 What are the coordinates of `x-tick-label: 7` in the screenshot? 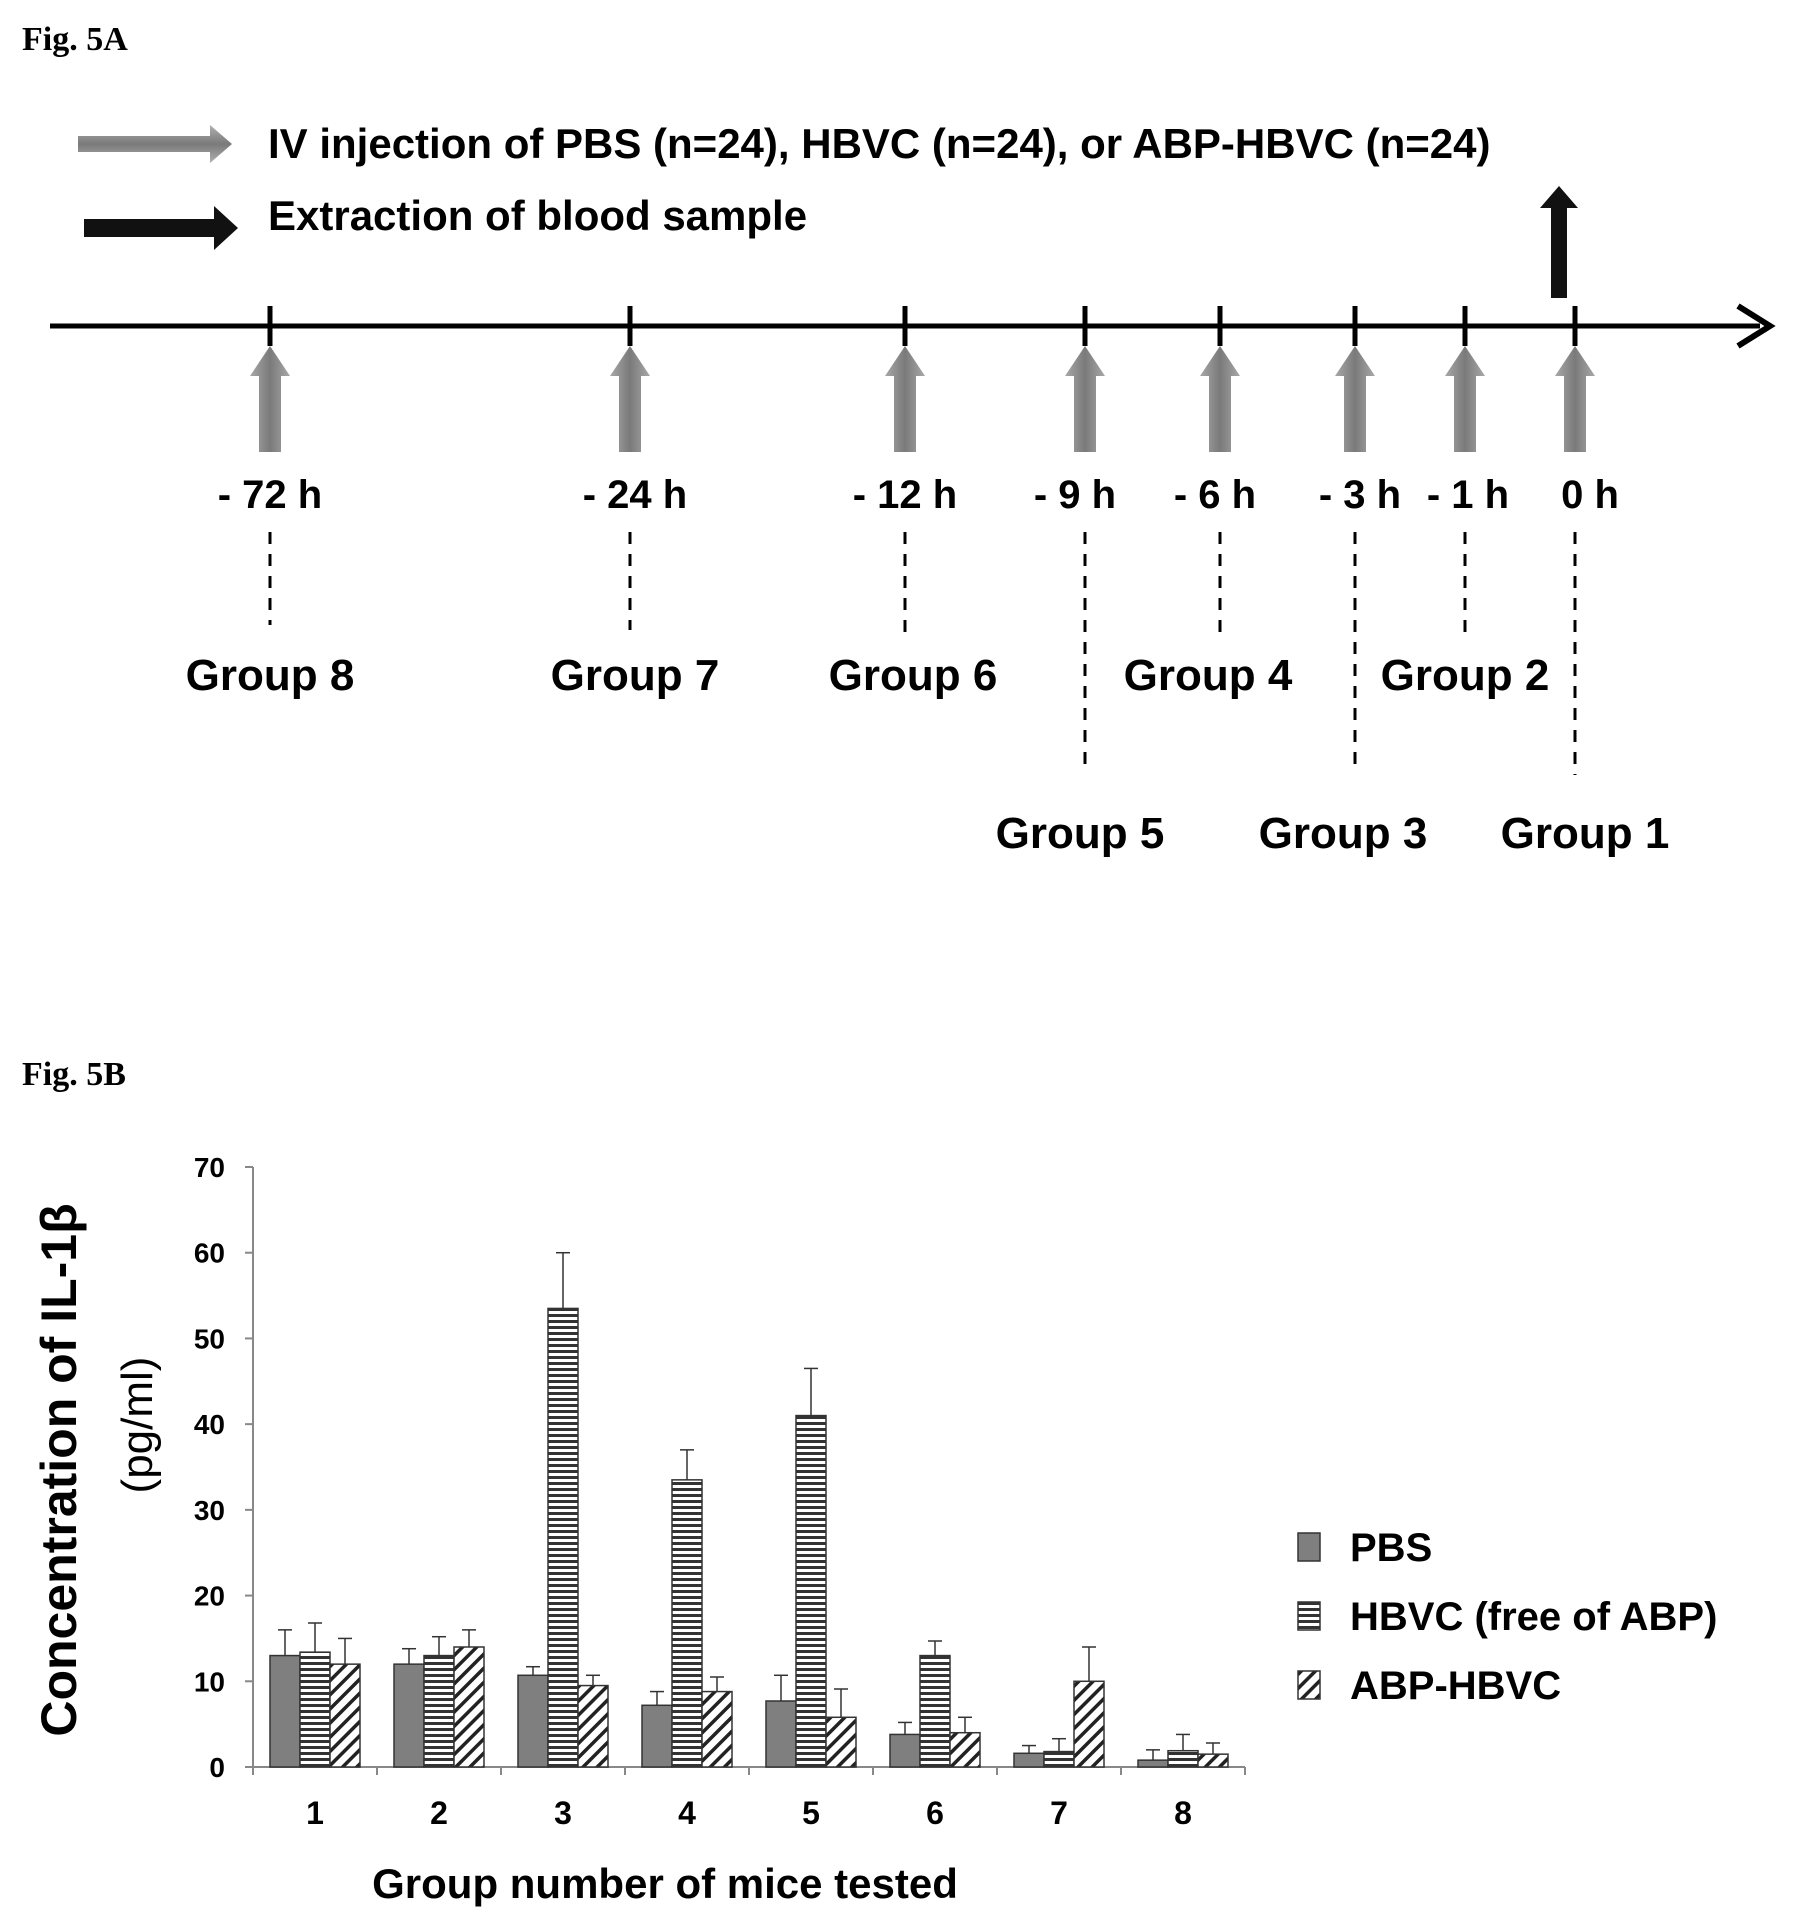 It's located at (1059, 1813).